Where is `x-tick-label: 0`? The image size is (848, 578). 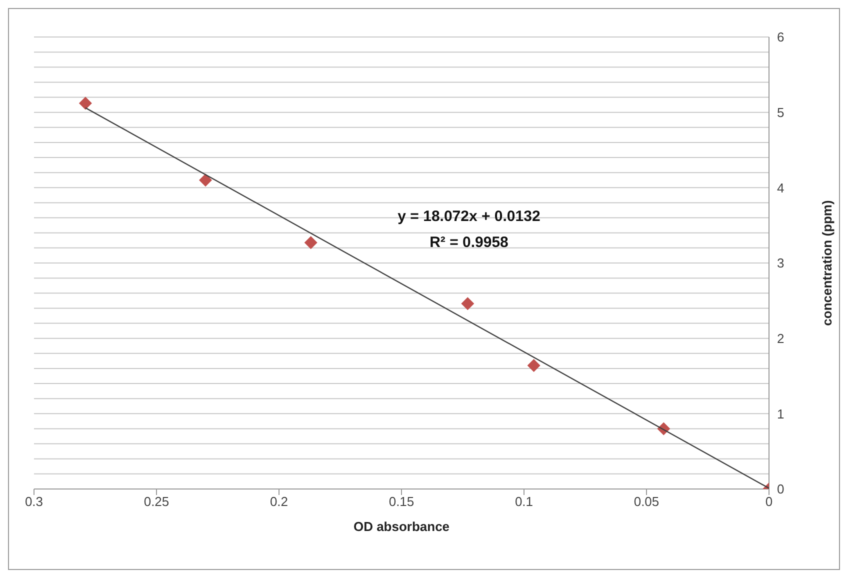
x-tick-label: 0 is located at coordinates (769, 502).